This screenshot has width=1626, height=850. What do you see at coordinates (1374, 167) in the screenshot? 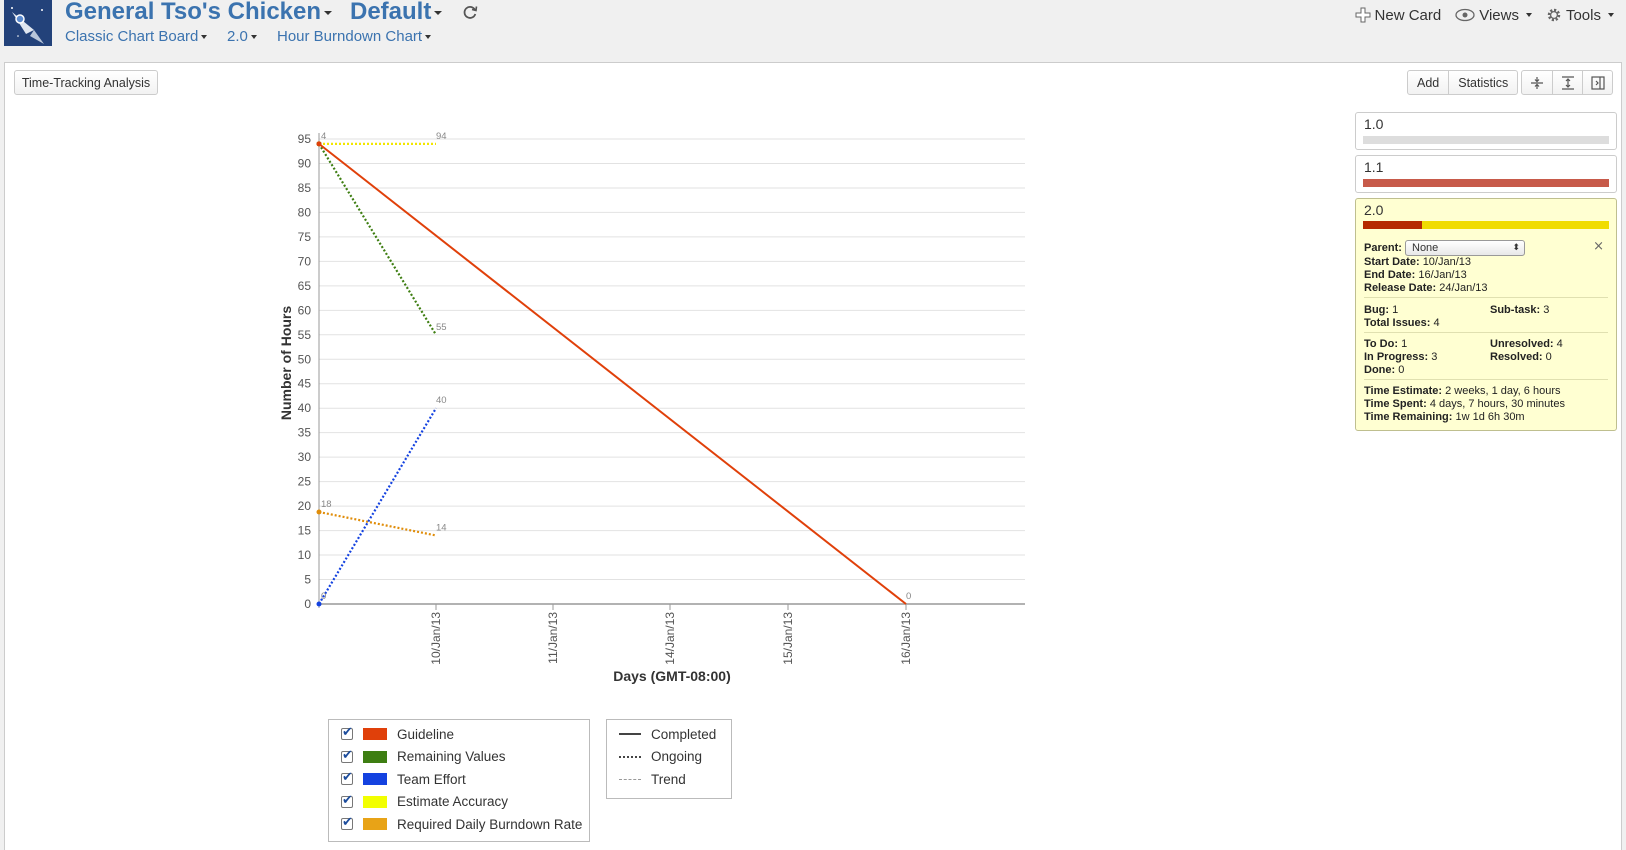
I see `version-name: 1.1` at bounding box center [1374, 167].